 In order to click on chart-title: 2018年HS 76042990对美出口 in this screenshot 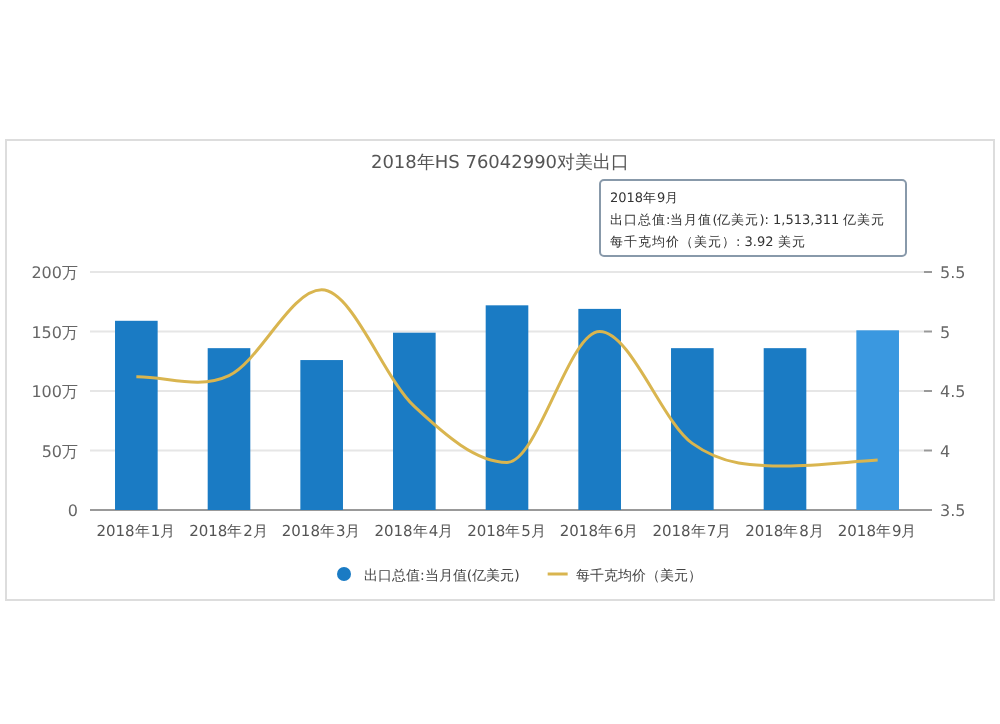, I will do `click(500, 163)`.